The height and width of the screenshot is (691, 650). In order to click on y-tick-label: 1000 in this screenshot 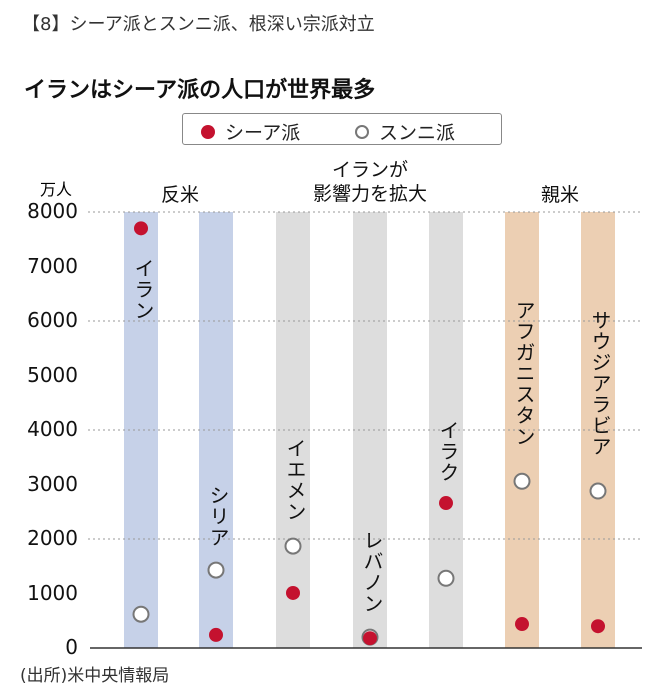, I will do `click(52, 592)`.